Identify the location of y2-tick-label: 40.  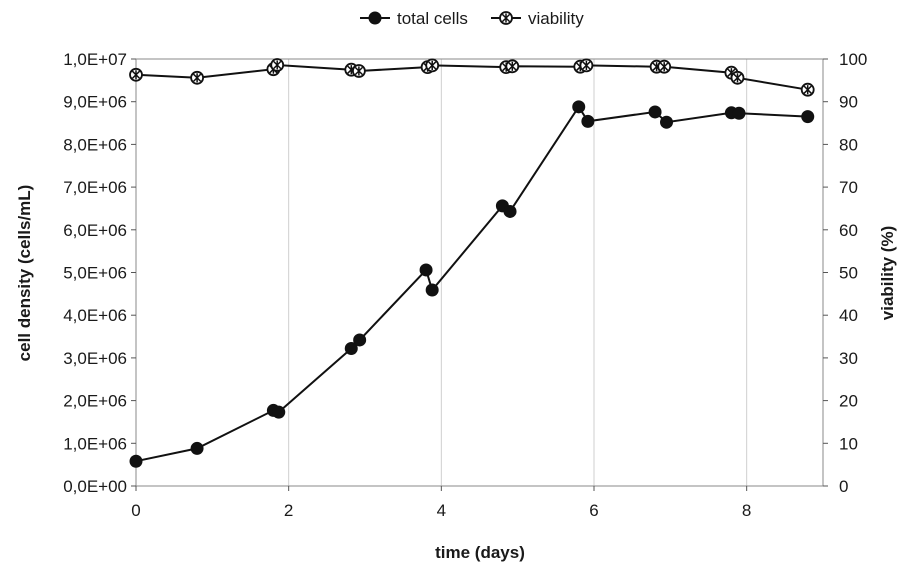
(848, 315).